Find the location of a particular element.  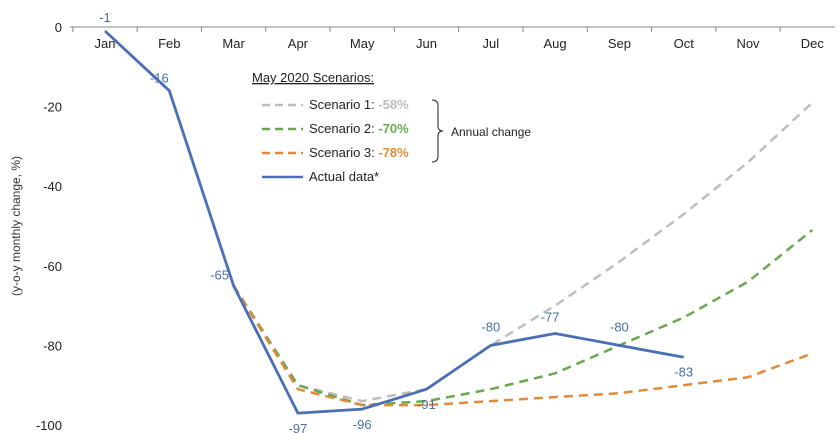

data-label: -1 is located at coordinates (105, 17).